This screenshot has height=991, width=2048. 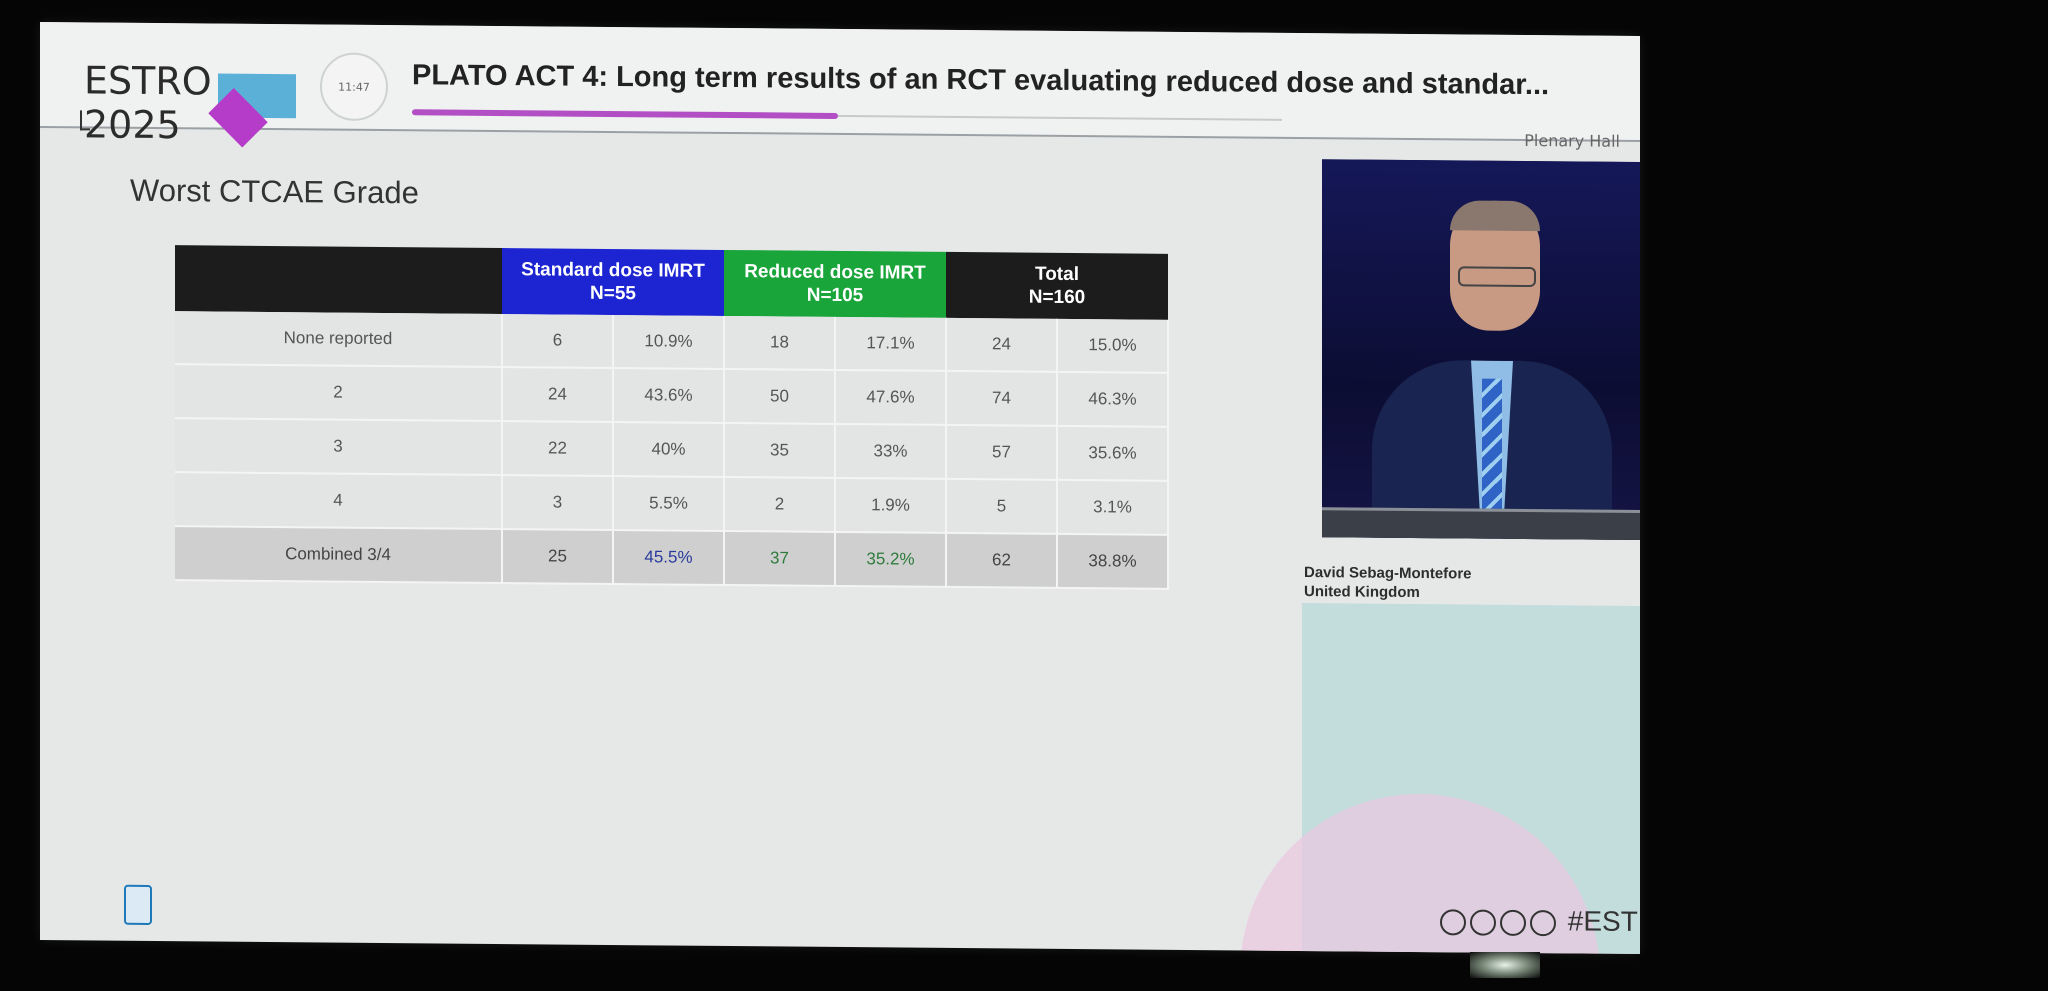 I want to click on header-reduced-label: Reduced dose IMRT, so click(x=835, y=272).